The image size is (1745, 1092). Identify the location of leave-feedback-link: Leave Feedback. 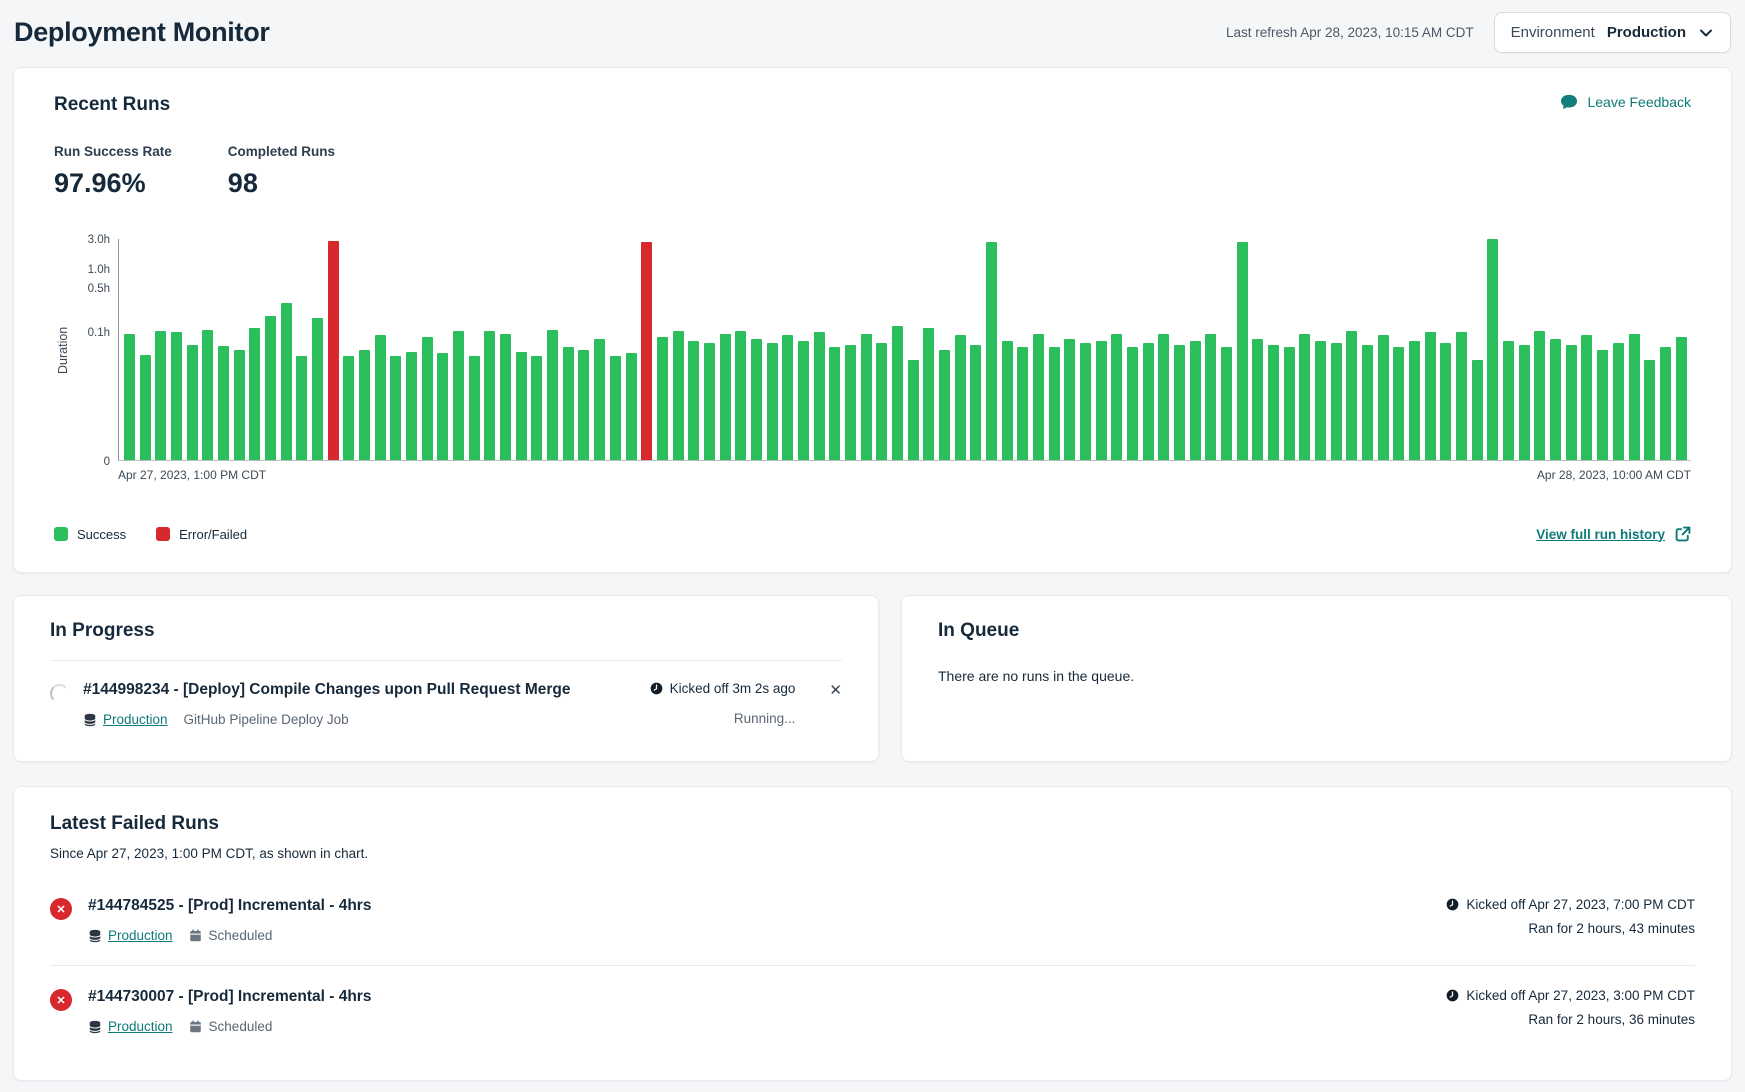
(1625, 102).